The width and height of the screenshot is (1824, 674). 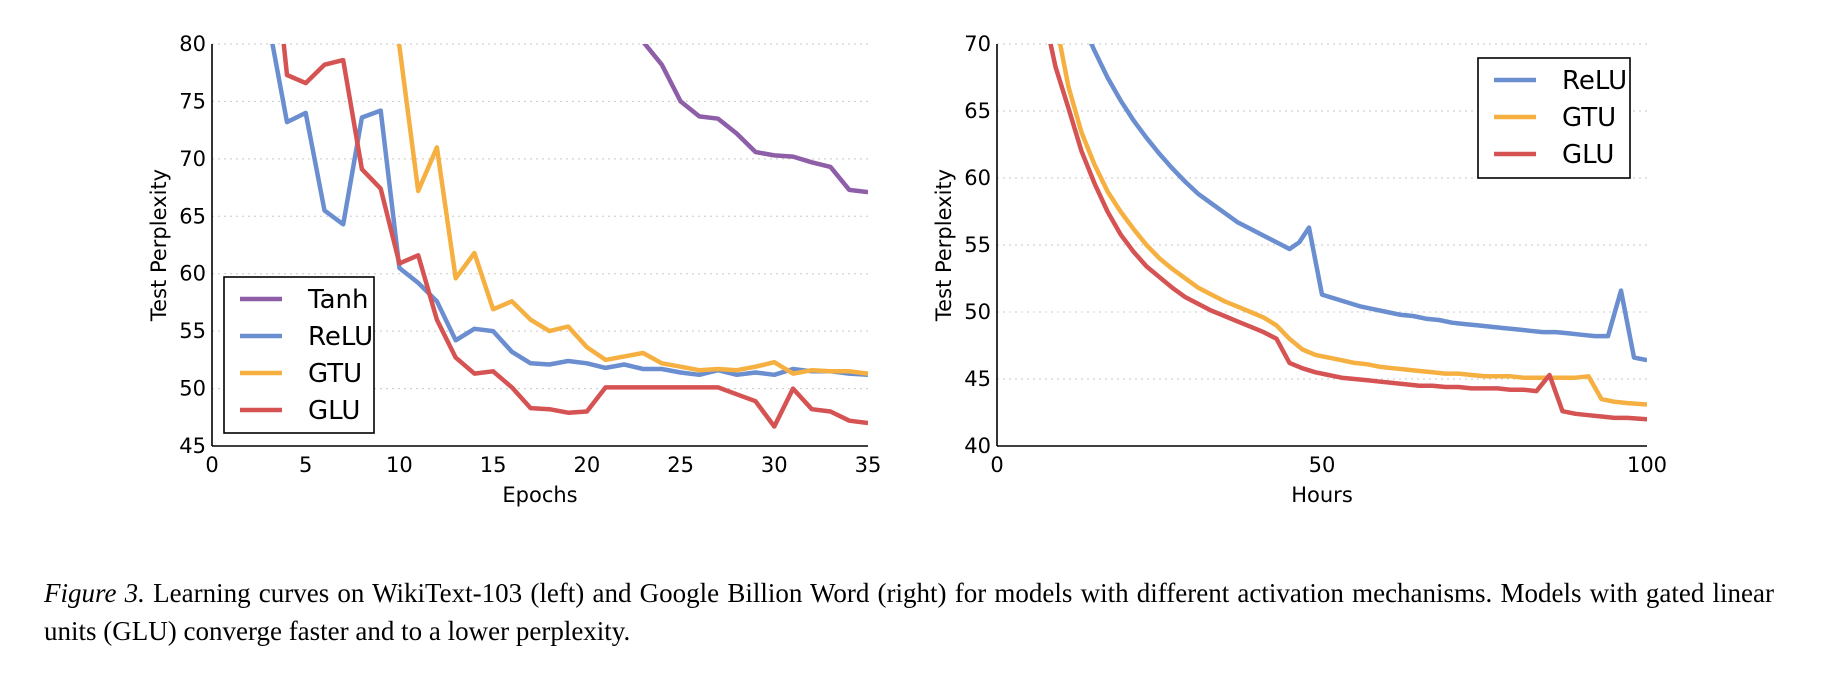 What do you see at coordinates (1589, 118) in the screenshot?
I see `right-legend-label-gtu: GTU` at bounding box center [1589, 118].